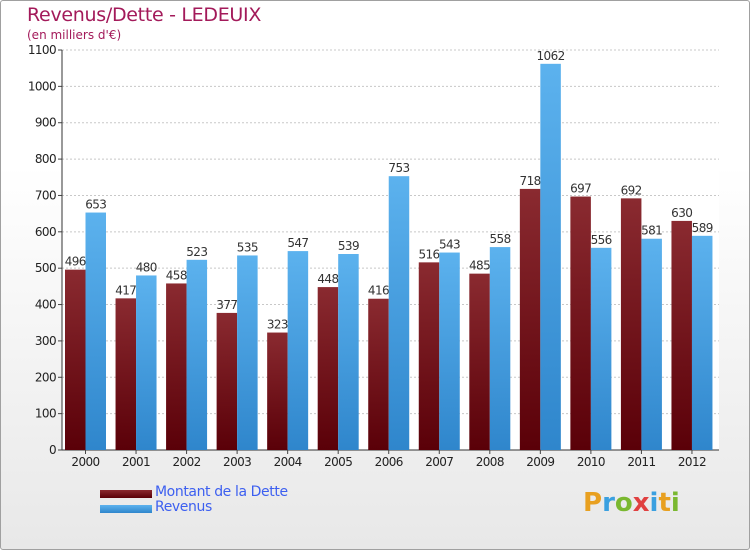 This screenshot has width=750, height=550. Describe the element at coordinates (490, 462) in the screenshot. I see `x-tick-label: 2008` at that location.